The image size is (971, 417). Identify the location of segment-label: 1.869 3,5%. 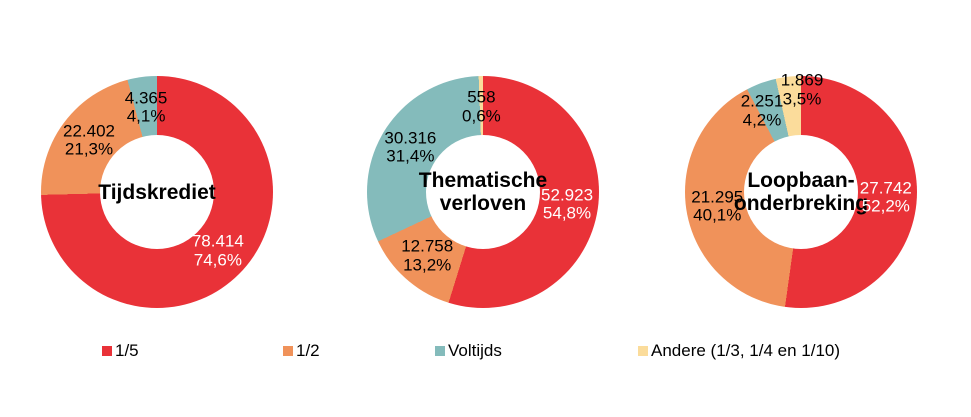
(802, 89).